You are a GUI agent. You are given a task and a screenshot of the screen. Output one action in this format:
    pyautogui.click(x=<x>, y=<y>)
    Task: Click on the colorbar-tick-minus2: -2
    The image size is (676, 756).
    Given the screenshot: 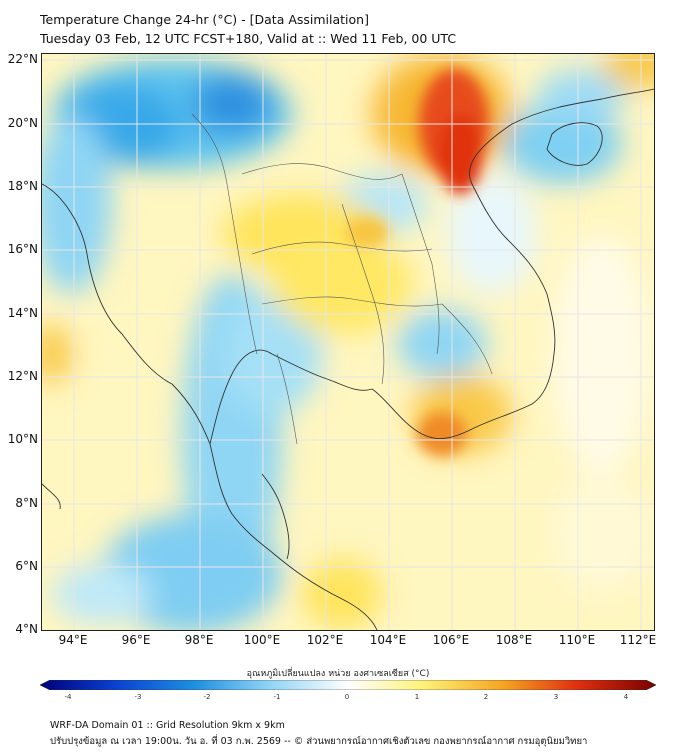 What is the action you would take?
    pyautogui.click(x=207, y=697)
    